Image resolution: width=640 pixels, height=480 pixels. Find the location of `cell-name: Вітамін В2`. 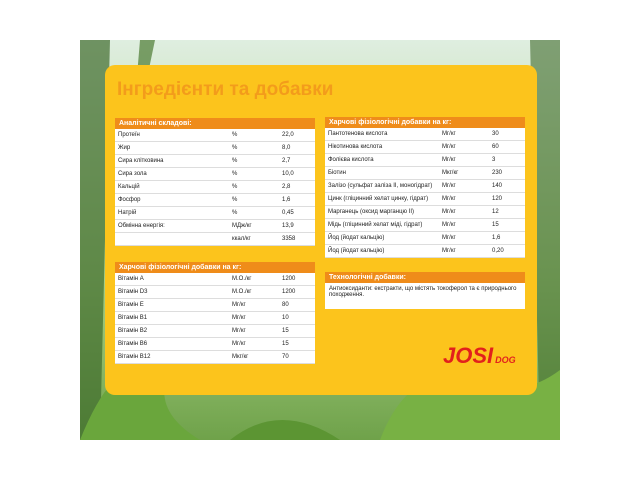

cell-name: Вітамін В2 is located at coordinates (172, 331).